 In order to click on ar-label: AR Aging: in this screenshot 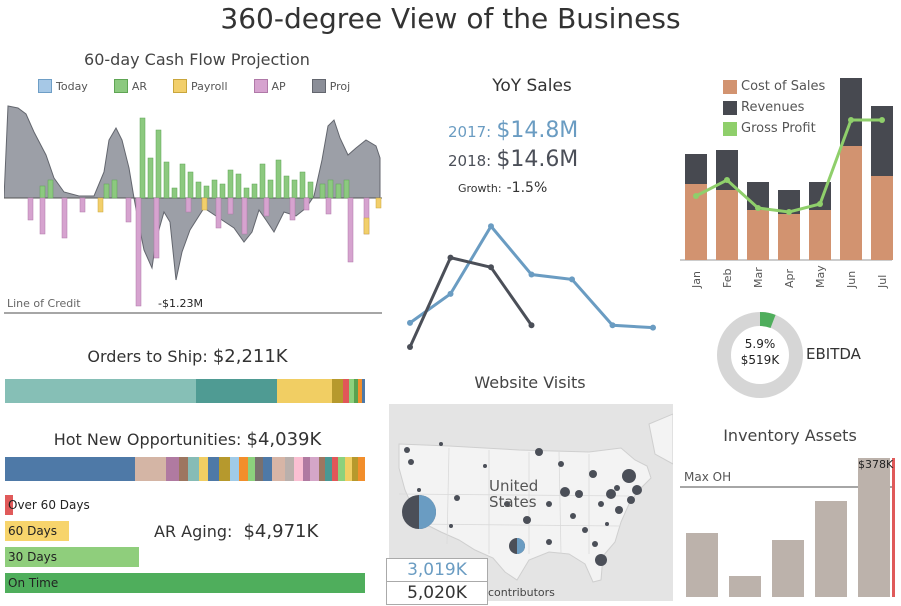, I will do `click(193, 531)`.